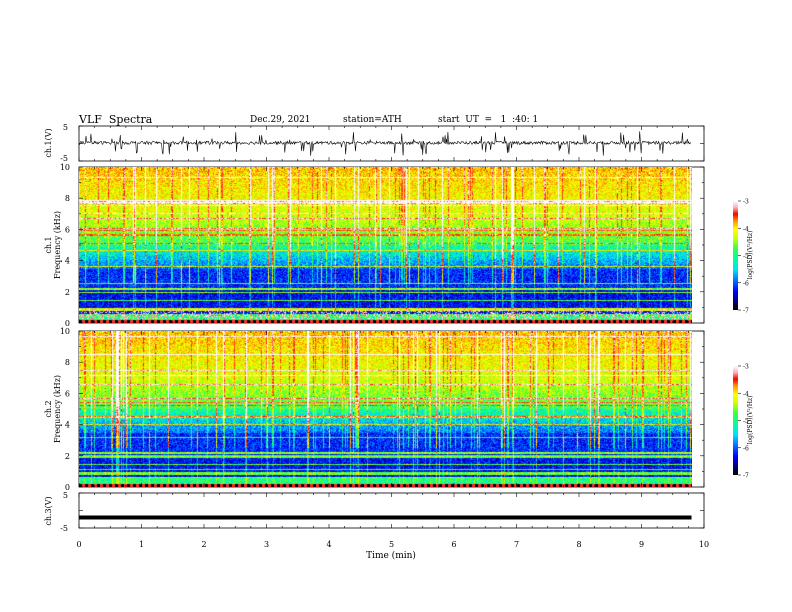 Image resolution: width=792 pixels, height=612 pixels. Describe the element at coordinates (57, 245) in the screenshot. I see `ch1-spectrogram-ylabel-frequency: Frequency (kHz)` at that location.